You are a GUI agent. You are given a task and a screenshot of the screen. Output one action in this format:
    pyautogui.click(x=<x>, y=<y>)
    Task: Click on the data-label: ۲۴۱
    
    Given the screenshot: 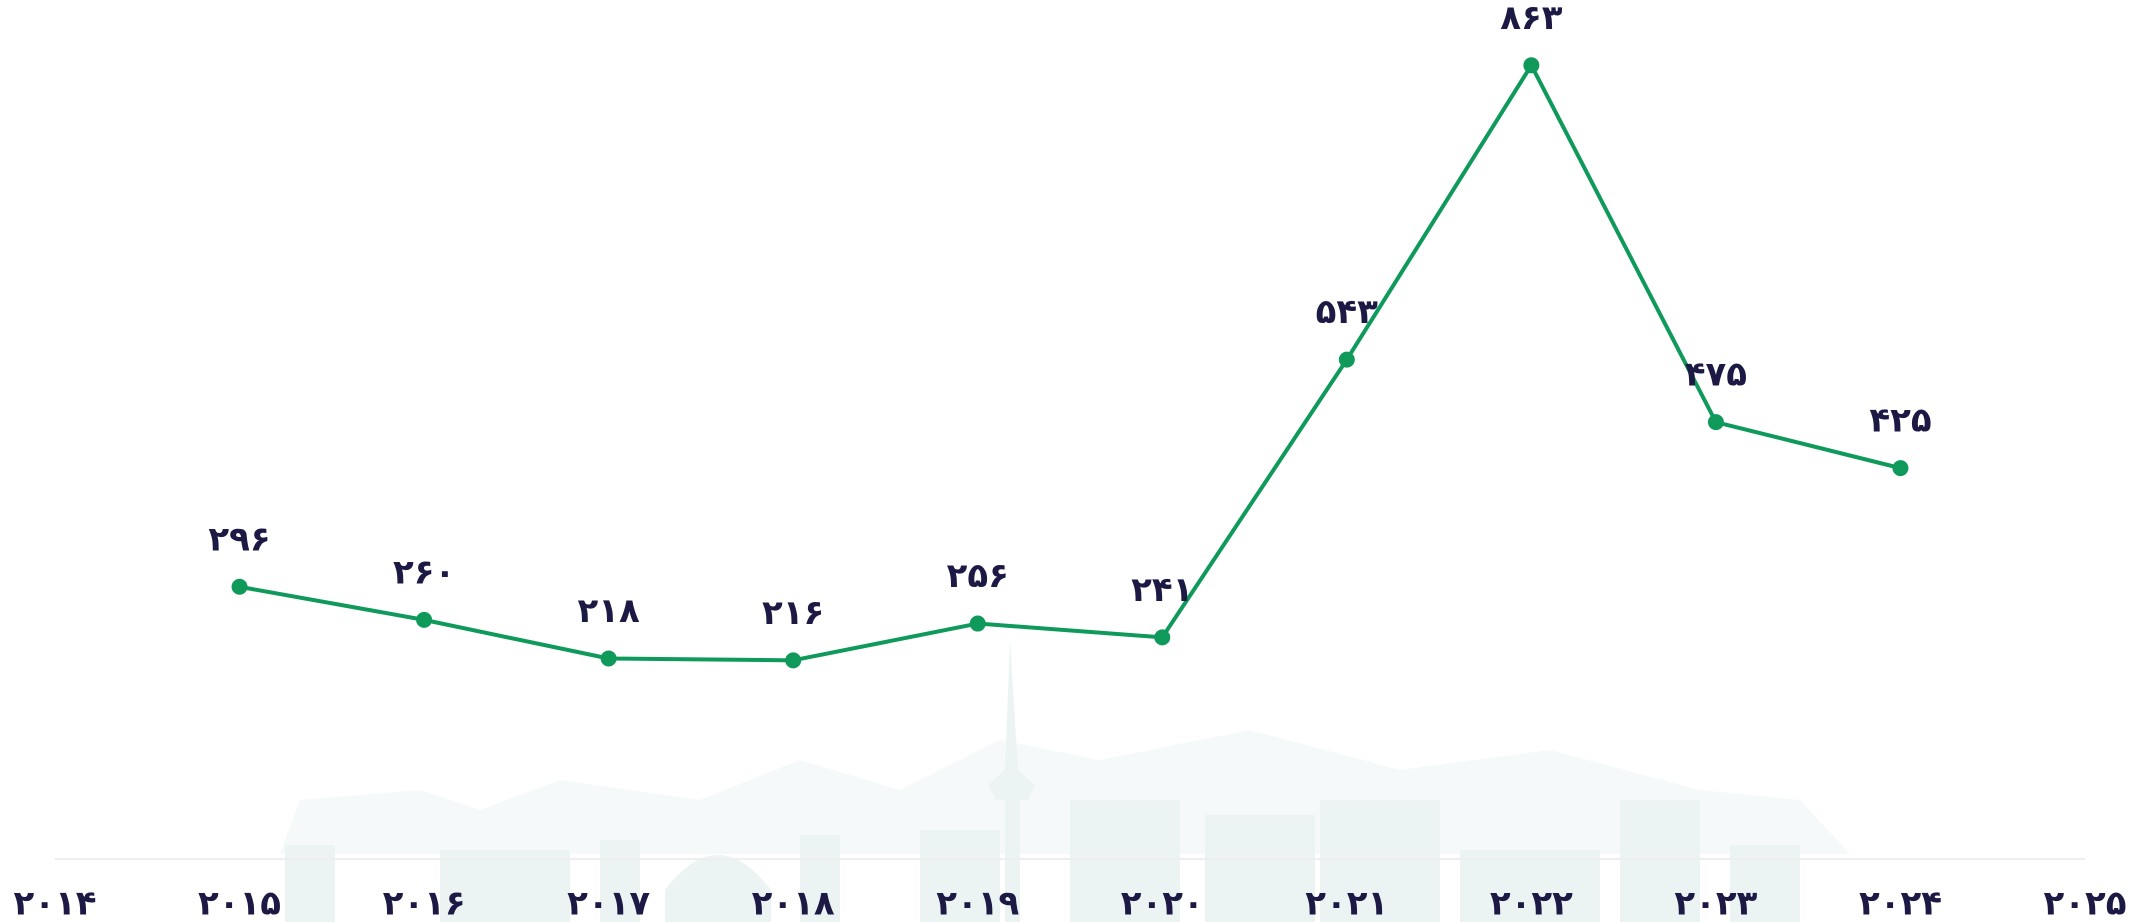 What is the action you would take?
    pyautogui.click(x=1162, y=590)
    